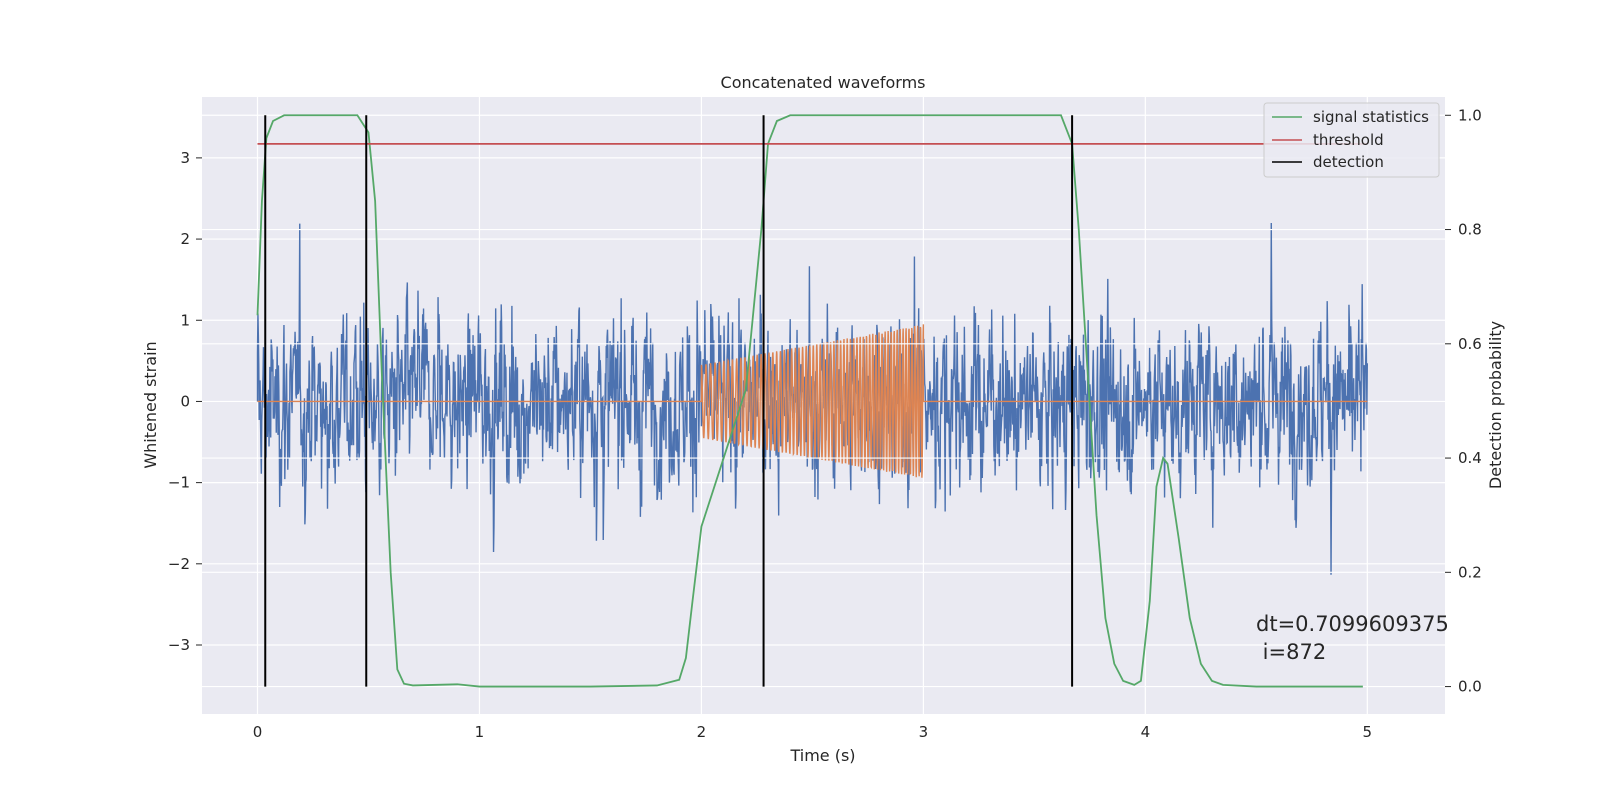  What do you see at coordinates (823, 82) in the screenshot?
I see `chart-title: Concatenated waveforms` at bounding box center [823, 82].